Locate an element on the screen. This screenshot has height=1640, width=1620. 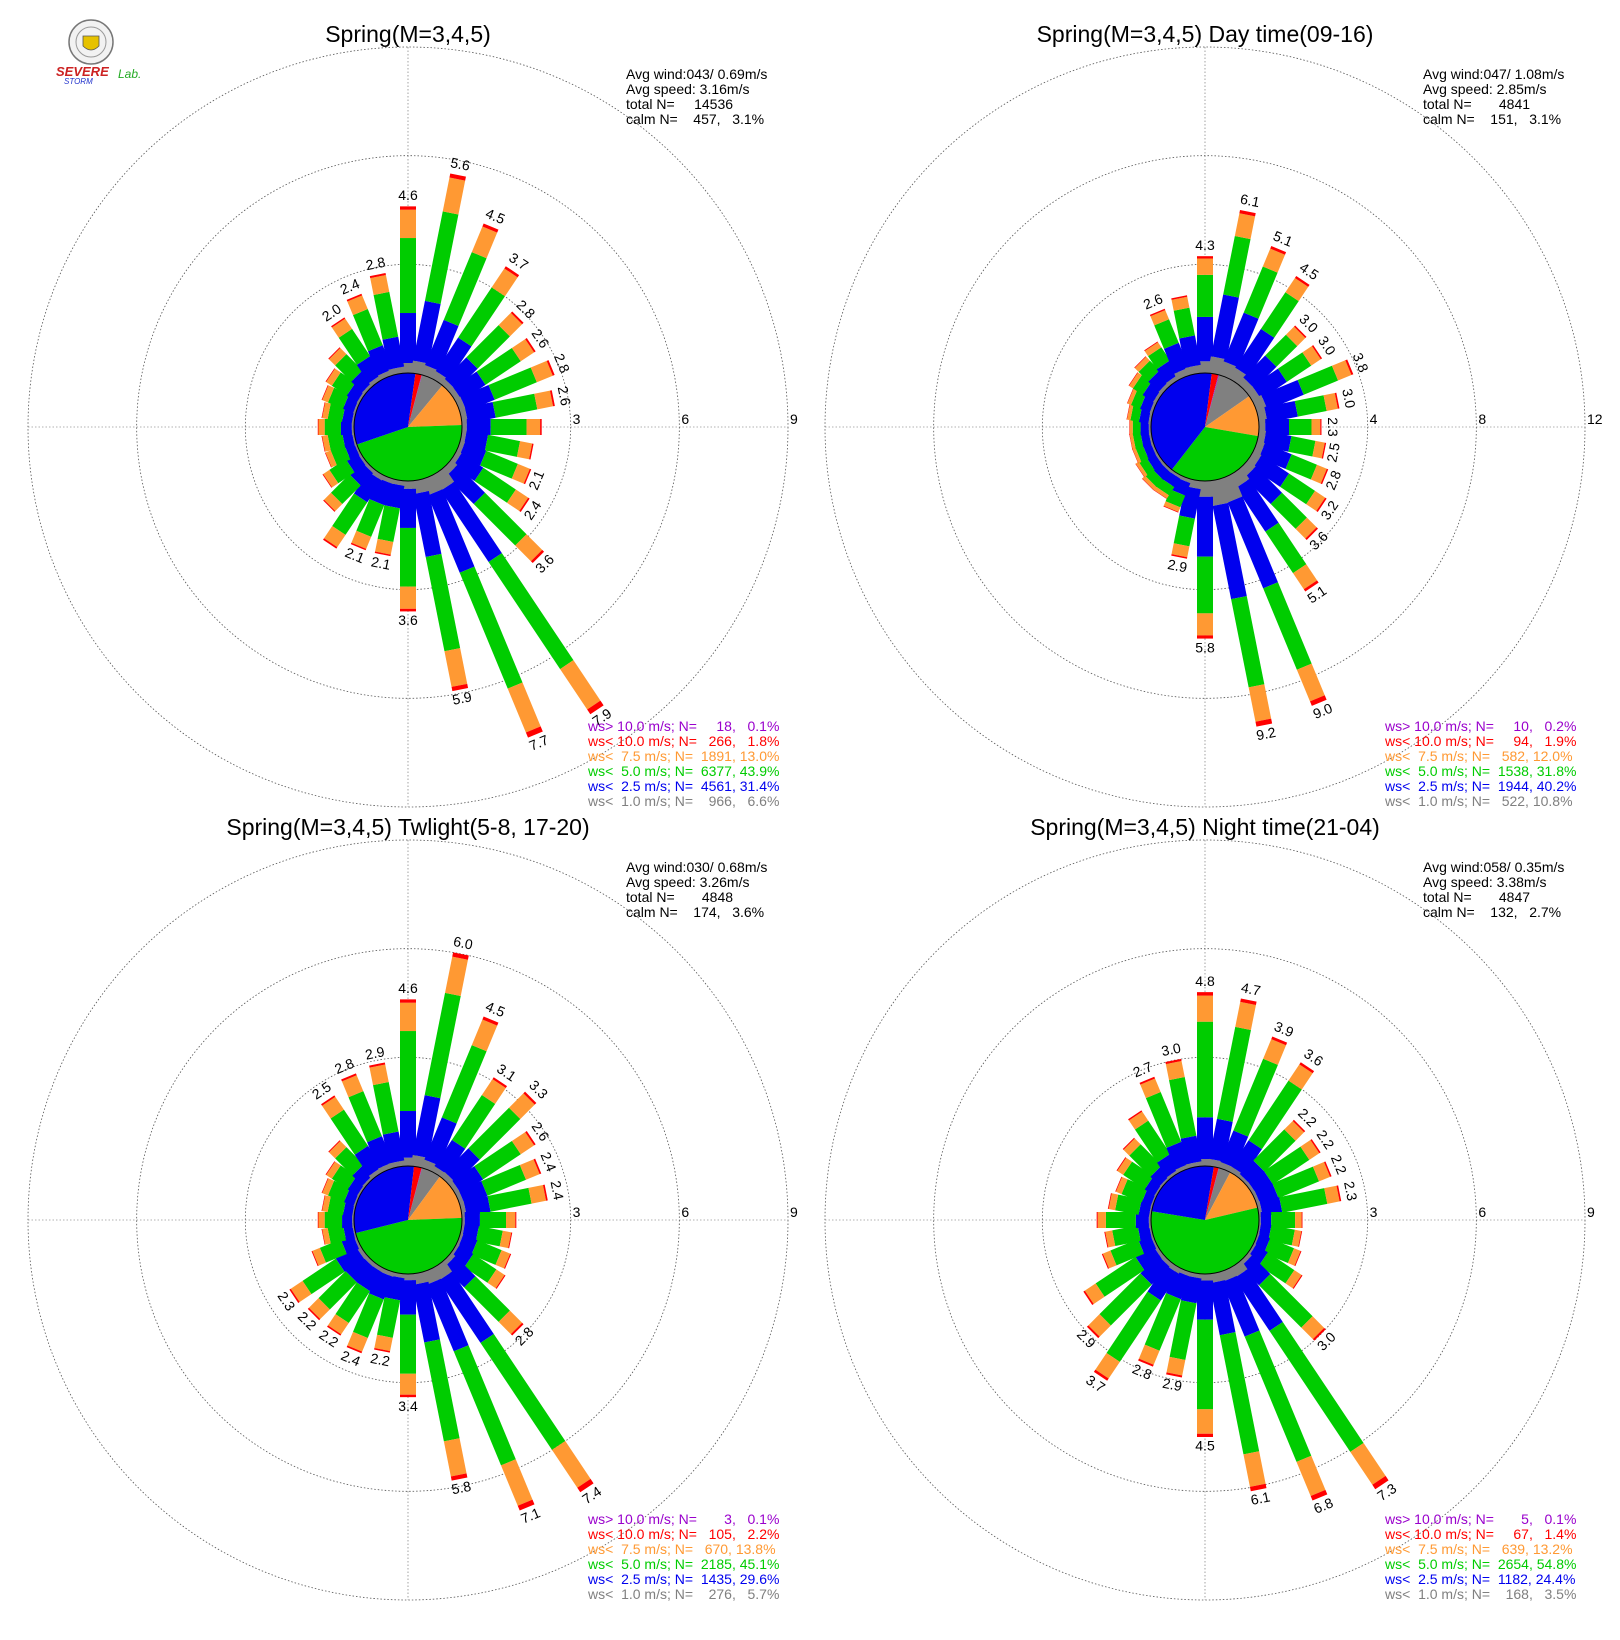
bar-label-348.75: 3.0 is located at coordinates (1171, 1050).